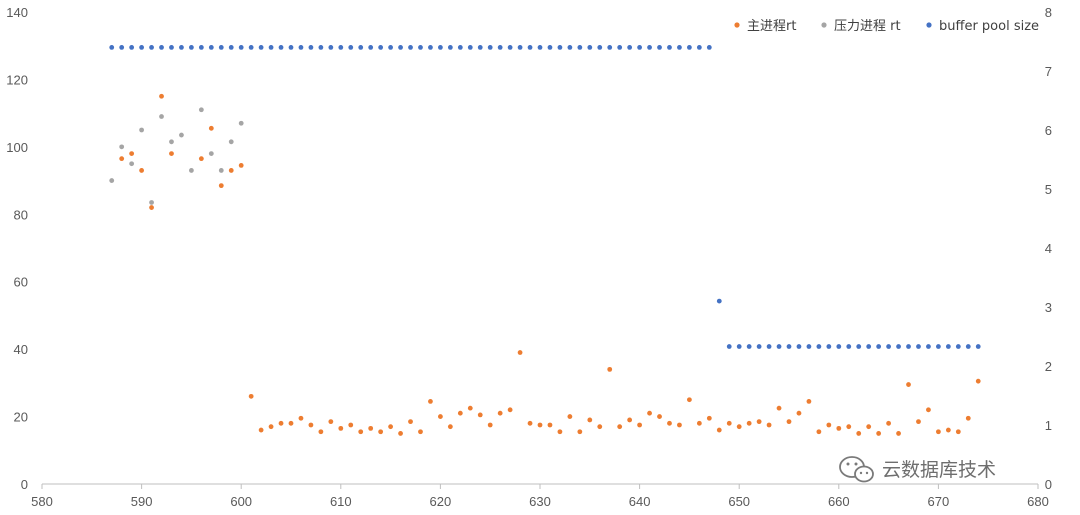 The image size is (1080, 515). What do you see at coordinates (867, 26) in the screenshot?
I see `legend-label: 压力进程 rt` at bounding box center [867, 26].